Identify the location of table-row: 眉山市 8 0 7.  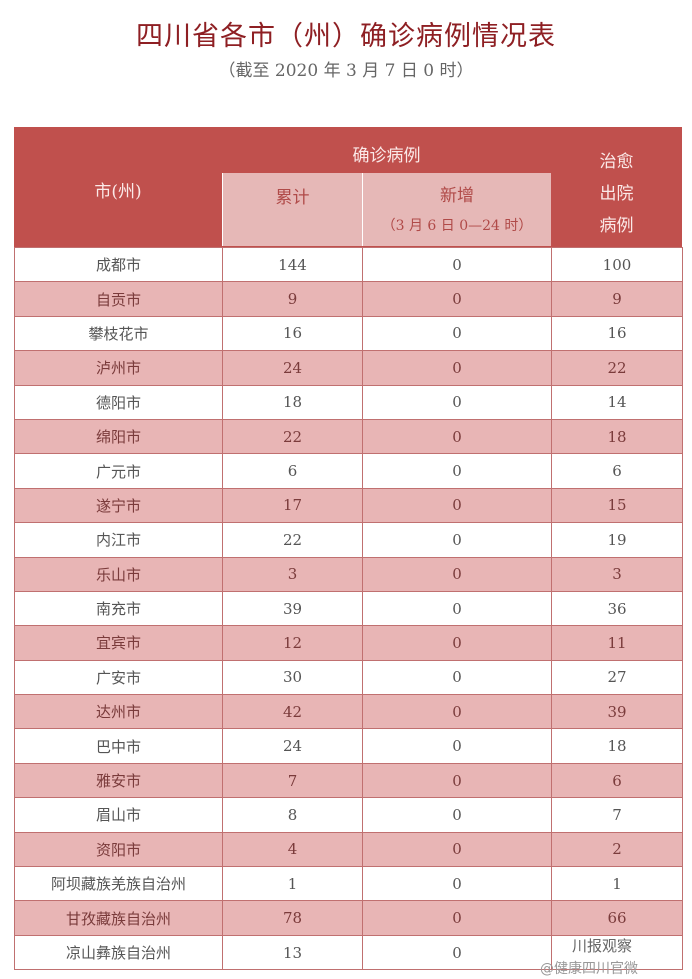
(348, 815).